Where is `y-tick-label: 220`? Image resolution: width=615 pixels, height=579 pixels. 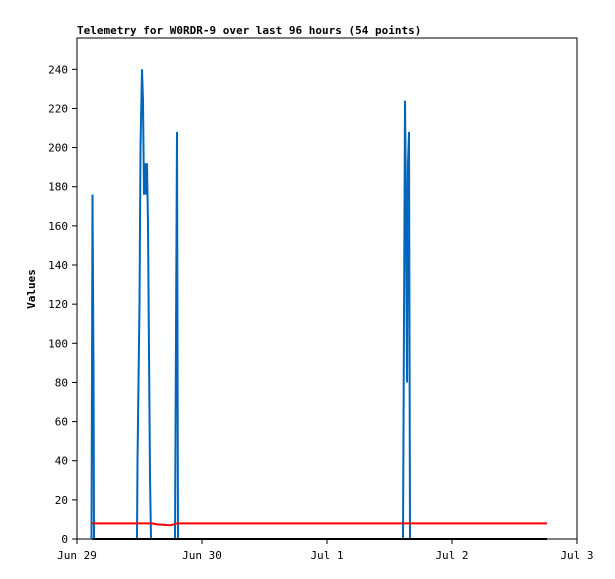 y-tick-label: 220 is located at coordinates (58, 108).